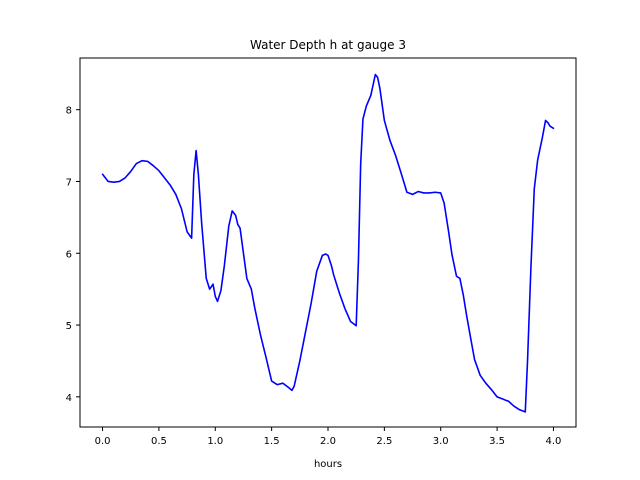 The image size is (640, 480). I want to click on x-tick-label: 0.0, so click(103, 441).